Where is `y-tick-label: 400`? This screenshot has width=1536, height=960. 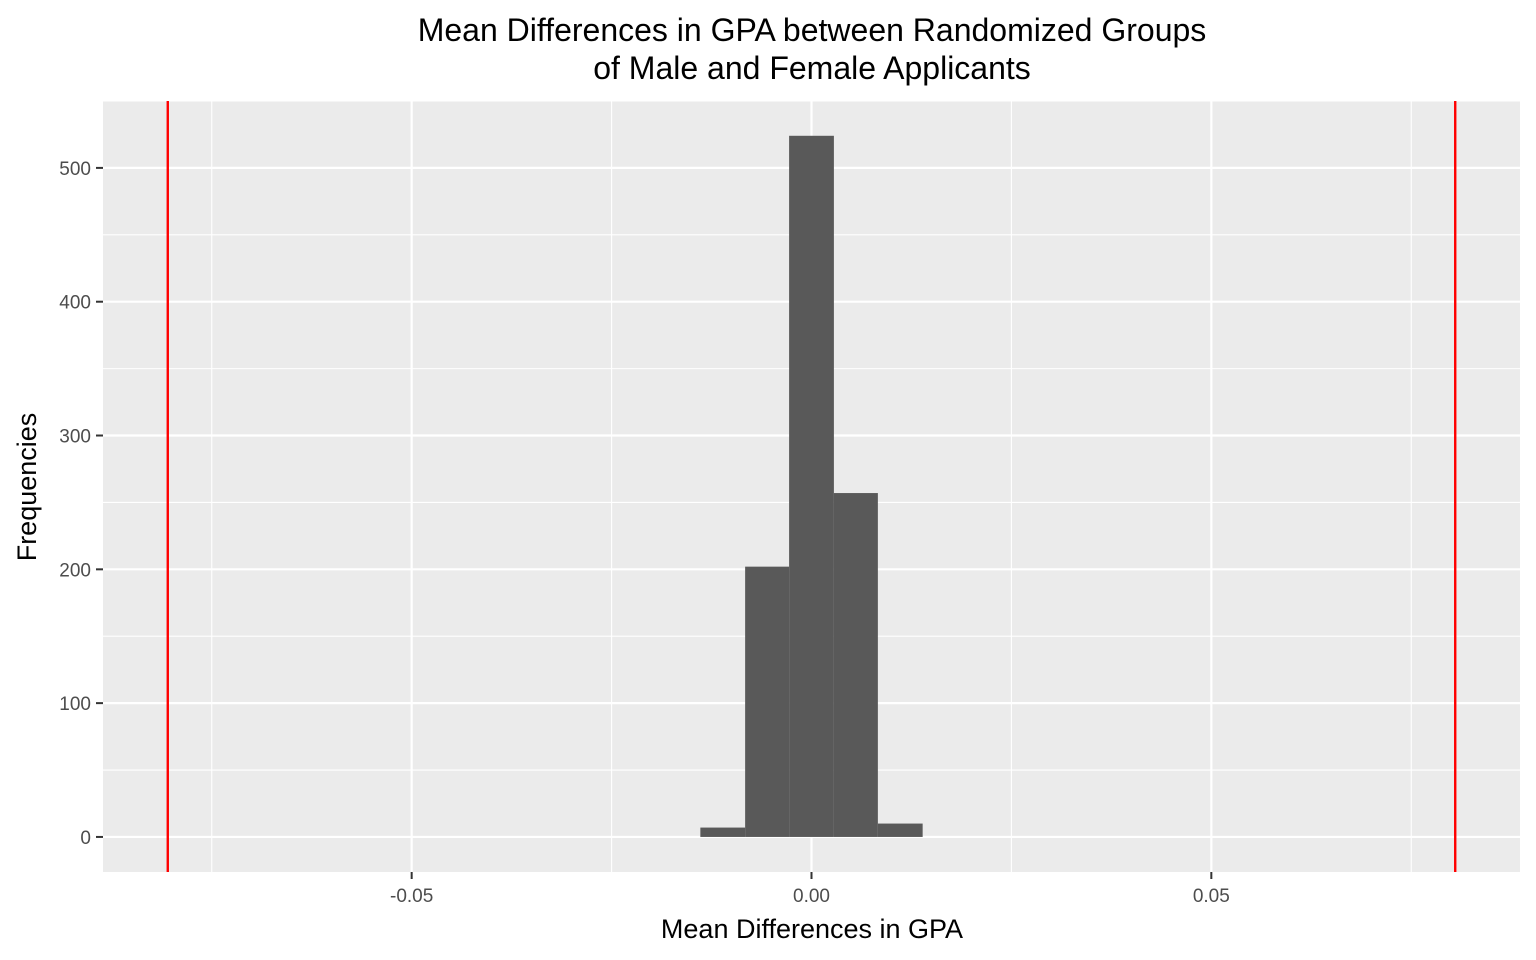
y-tick-label: 400 is located at coordinates (75, 303).